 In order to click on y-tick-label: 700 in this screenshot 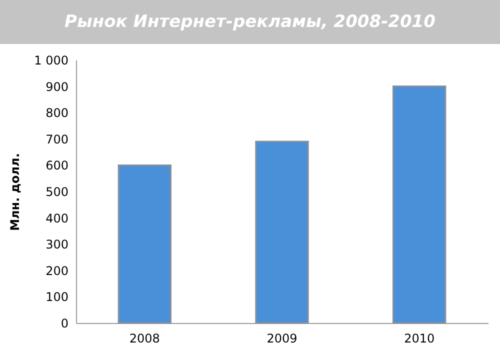, I will do `click(57, 139)`.